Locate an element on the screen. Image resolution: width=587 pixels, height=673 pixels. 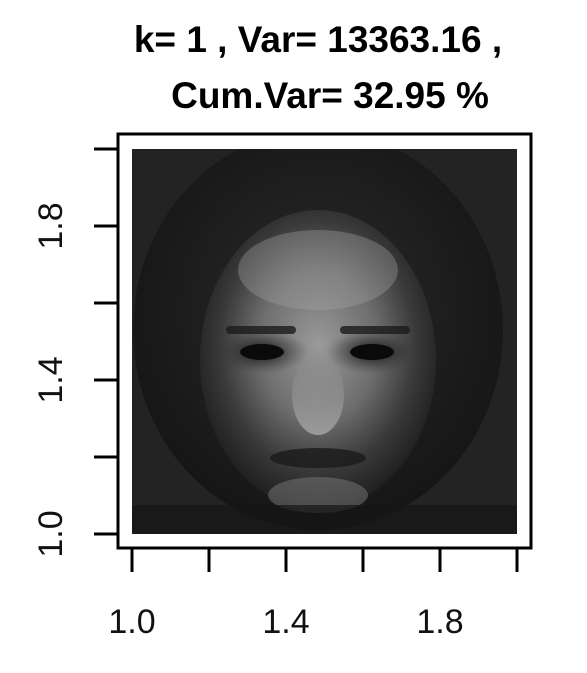
x-tick-label-0: 1.0 is located at coordinates (131, 622).